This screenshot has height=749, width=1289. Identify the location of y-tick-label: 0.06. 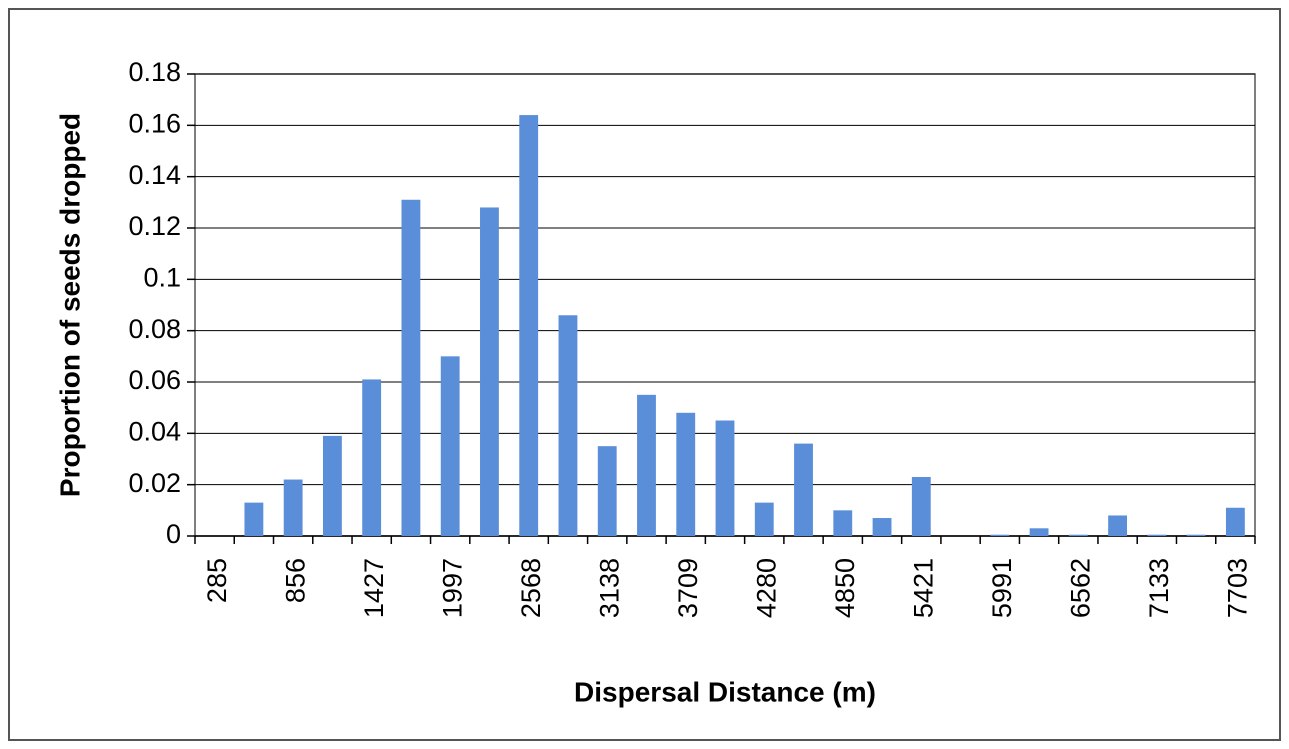
(154, 380).